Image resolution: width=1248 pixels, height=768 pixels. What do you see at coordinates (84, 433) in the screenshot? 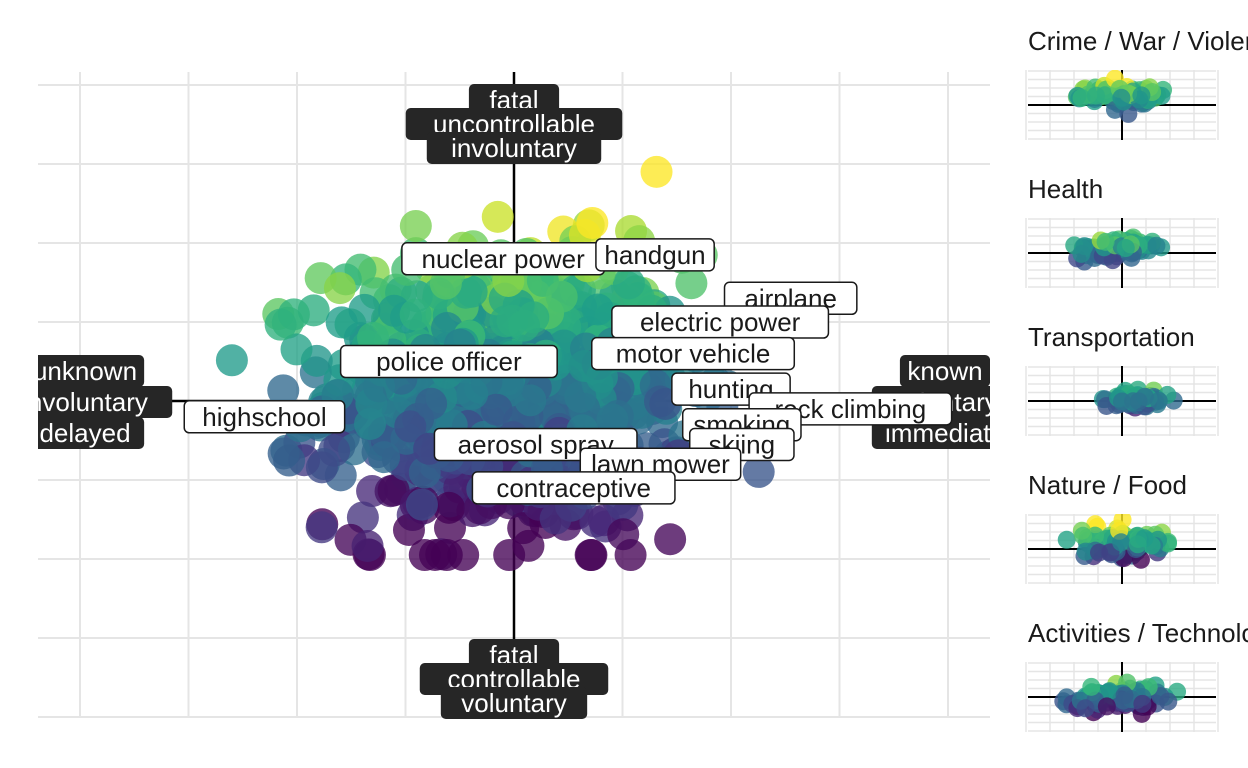
I see `pole-label-left-text: delayed` at bounding box center [84, 433].